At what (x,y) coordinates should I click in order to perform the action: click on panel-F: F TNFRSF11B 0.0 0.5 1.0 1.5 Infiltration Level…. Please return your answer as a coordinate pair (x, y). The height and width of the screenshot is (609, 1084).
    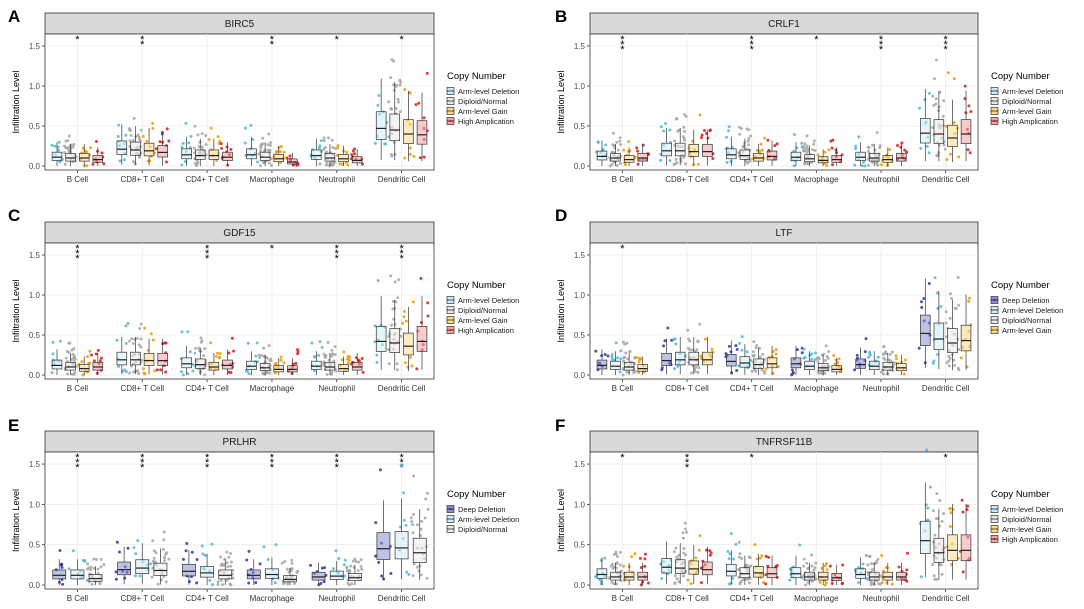
    Looking at the image, I should click on (809, 509).